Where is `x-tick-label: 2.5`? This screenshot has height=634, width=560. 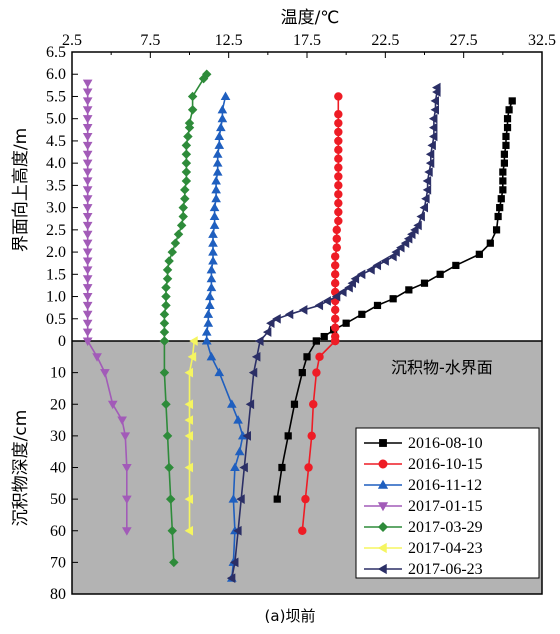
x-tick-label: 2.5 is located at coordinates (72, 40).